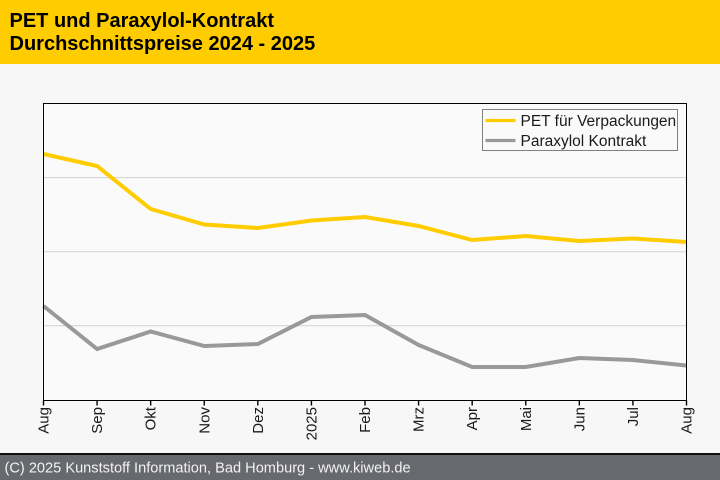 Image resolution: width=720 pixels, height=480 pixels. Describe the element at coordinates (579, 419) in the screenshot. I see `svg-text: Jun` at that location.